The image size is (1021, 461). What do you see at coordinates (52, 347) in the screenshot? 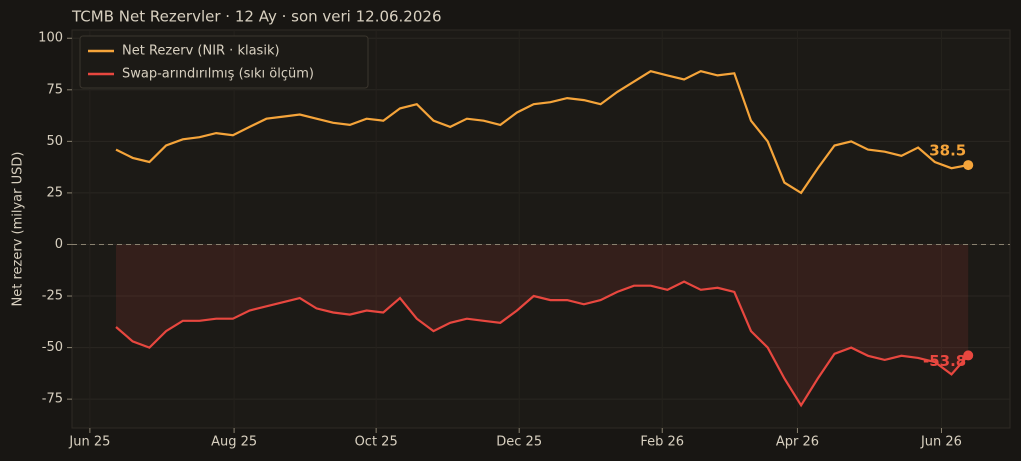
I see `y-tick-label: -50` at bounding box center [52, 347].